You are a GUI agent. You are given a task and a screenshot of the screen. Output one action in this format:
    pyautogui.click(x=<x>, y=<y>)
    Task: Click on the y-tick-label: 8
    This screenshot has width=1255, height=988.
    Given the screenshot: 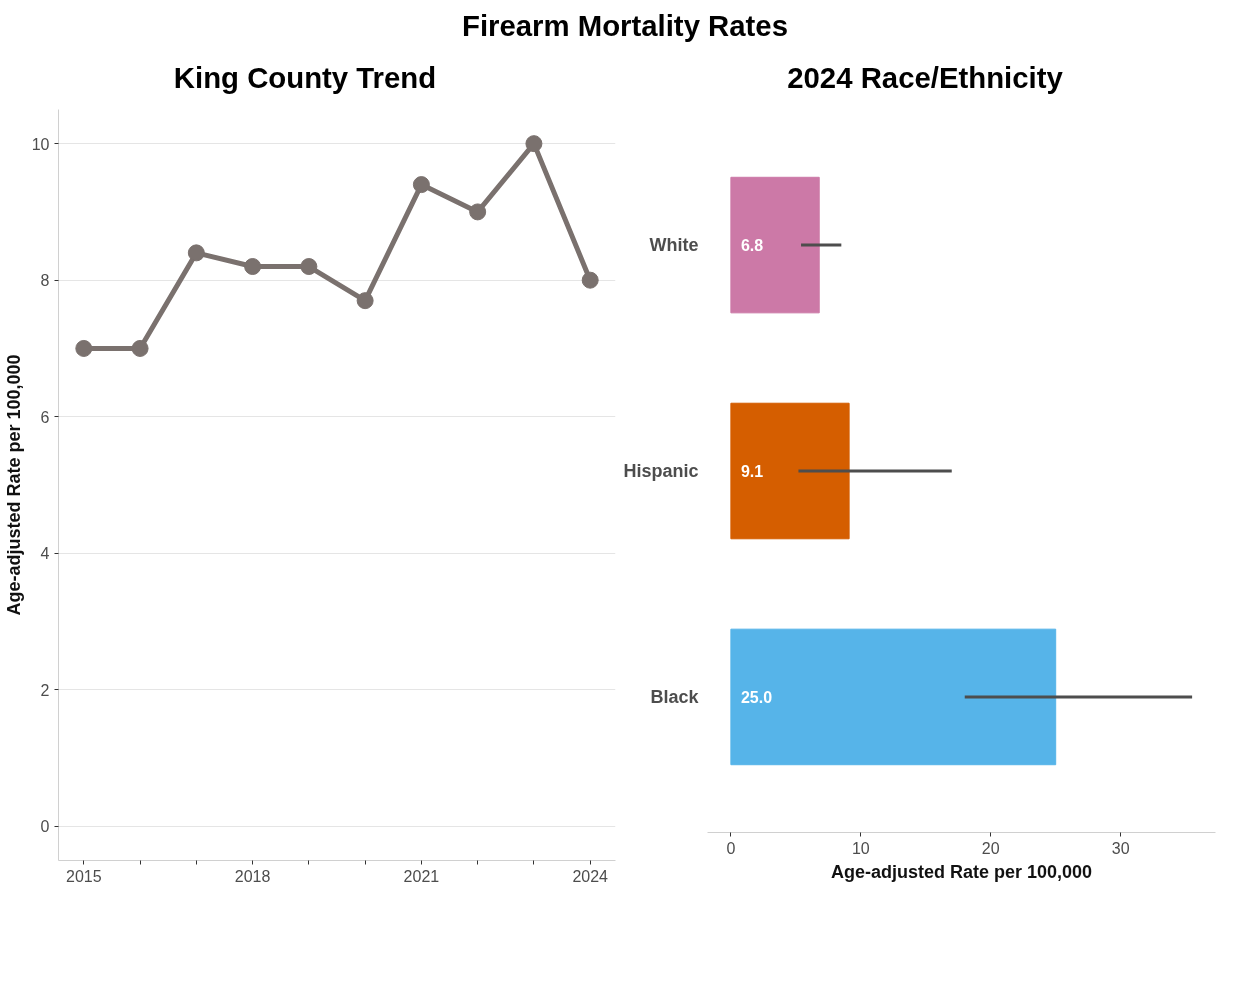 What is the action you would take?
    pyautogui.click(x=45, y=280)
    